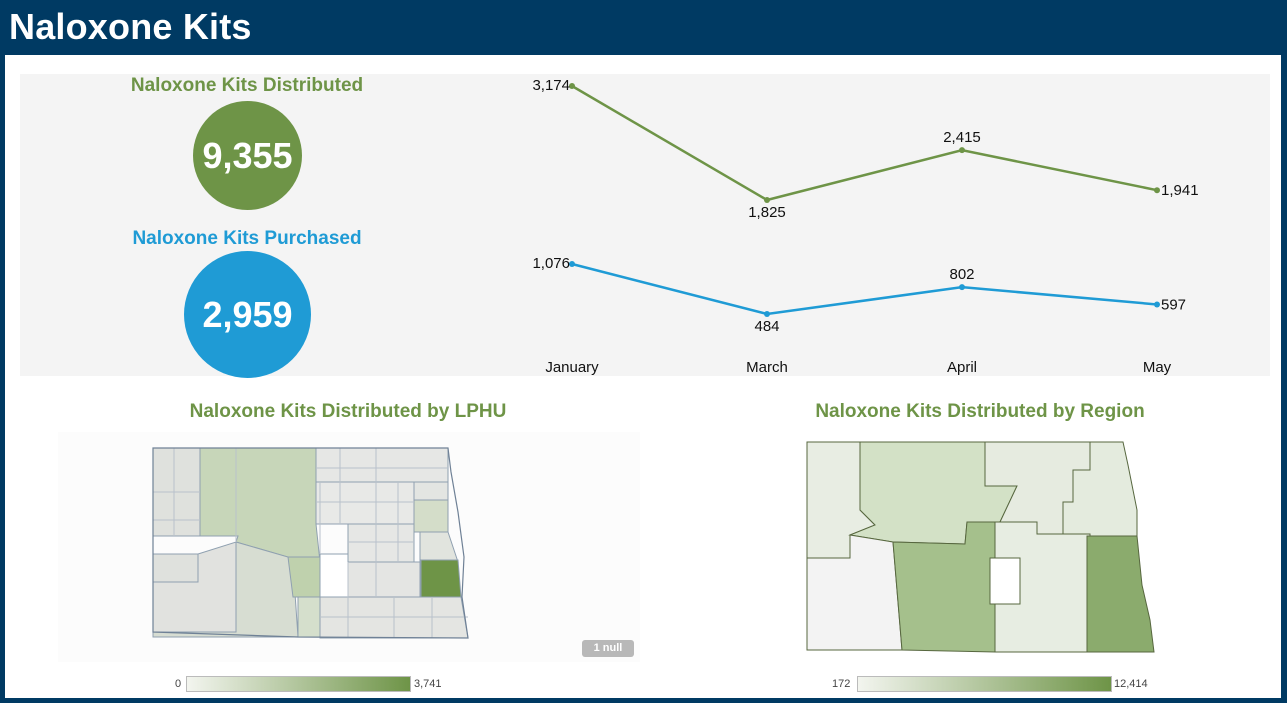 This screenshot has width=1287, height=703. Describe the element at coordinates (178, 684) in the screenshot. I see `lphu-legend-min: 0` at that location.